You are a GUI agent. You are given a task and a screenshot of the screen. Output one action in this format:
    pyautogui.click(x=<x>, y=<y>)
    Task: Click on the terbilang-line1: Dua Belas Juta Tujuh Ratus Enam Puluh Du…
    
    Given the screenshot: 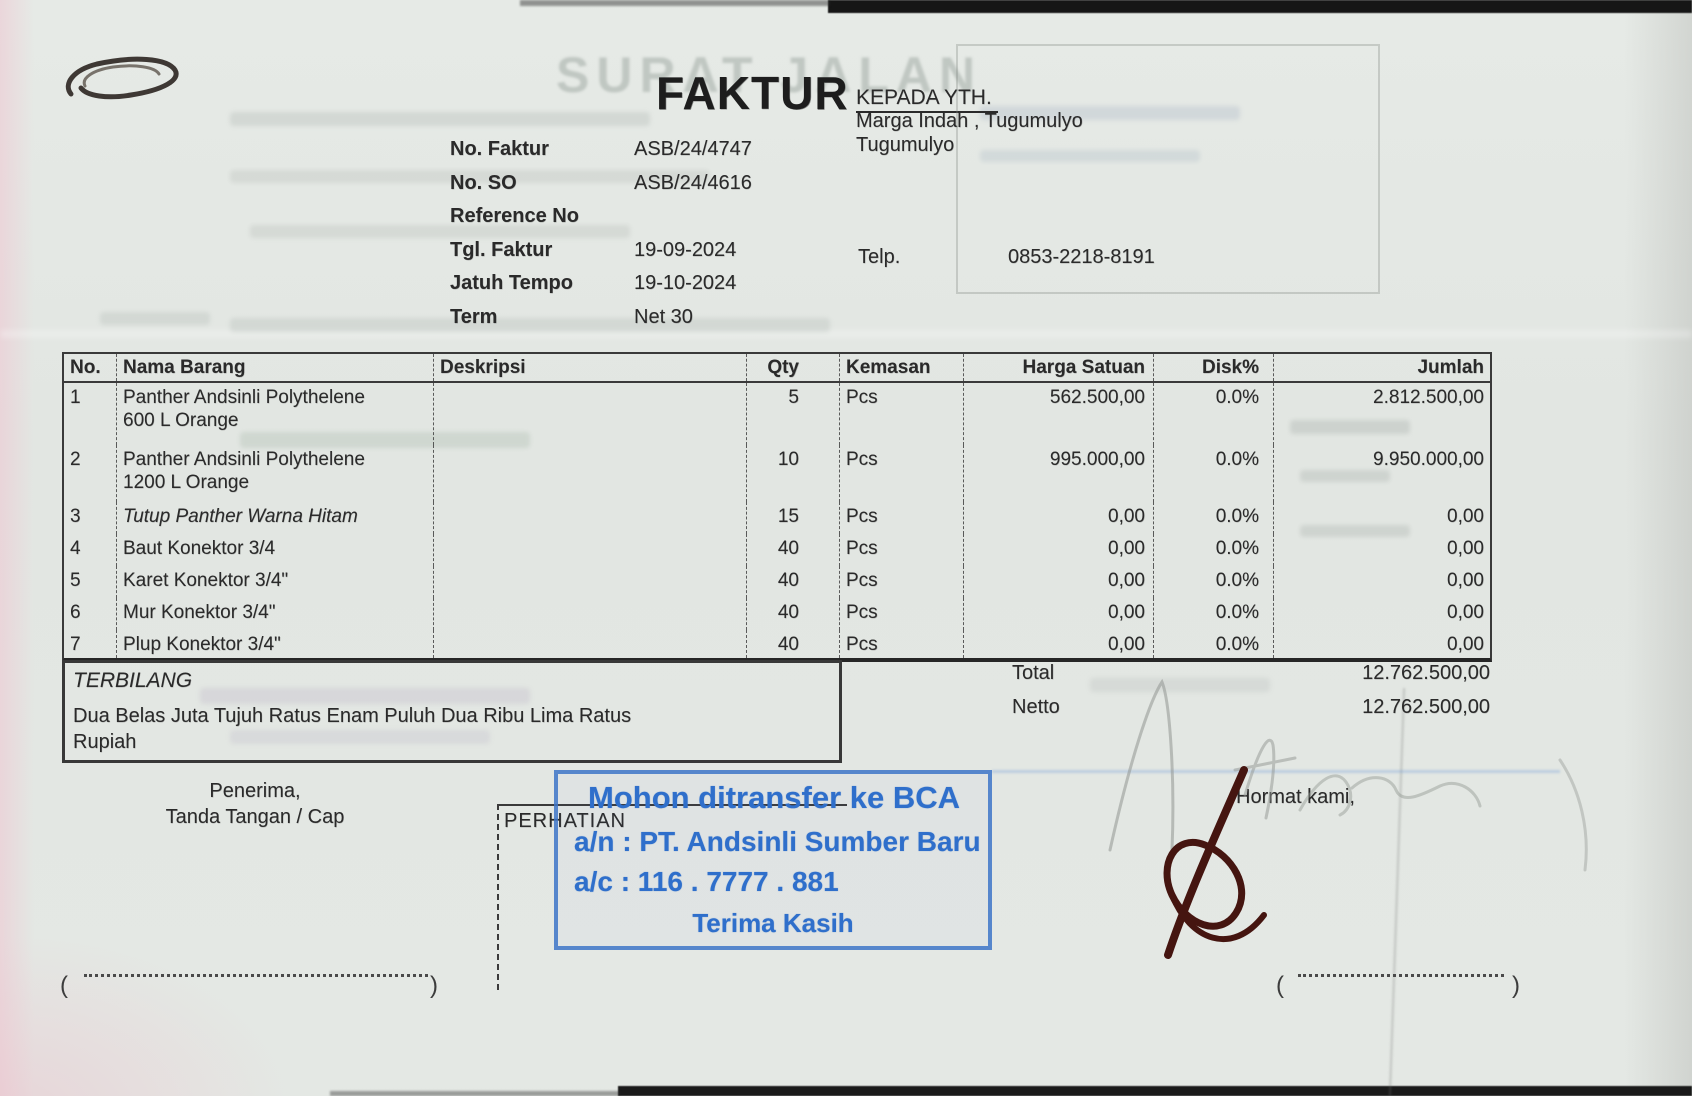 What is the action you would take?
    pyautogui.click(x=352, y=716)
    